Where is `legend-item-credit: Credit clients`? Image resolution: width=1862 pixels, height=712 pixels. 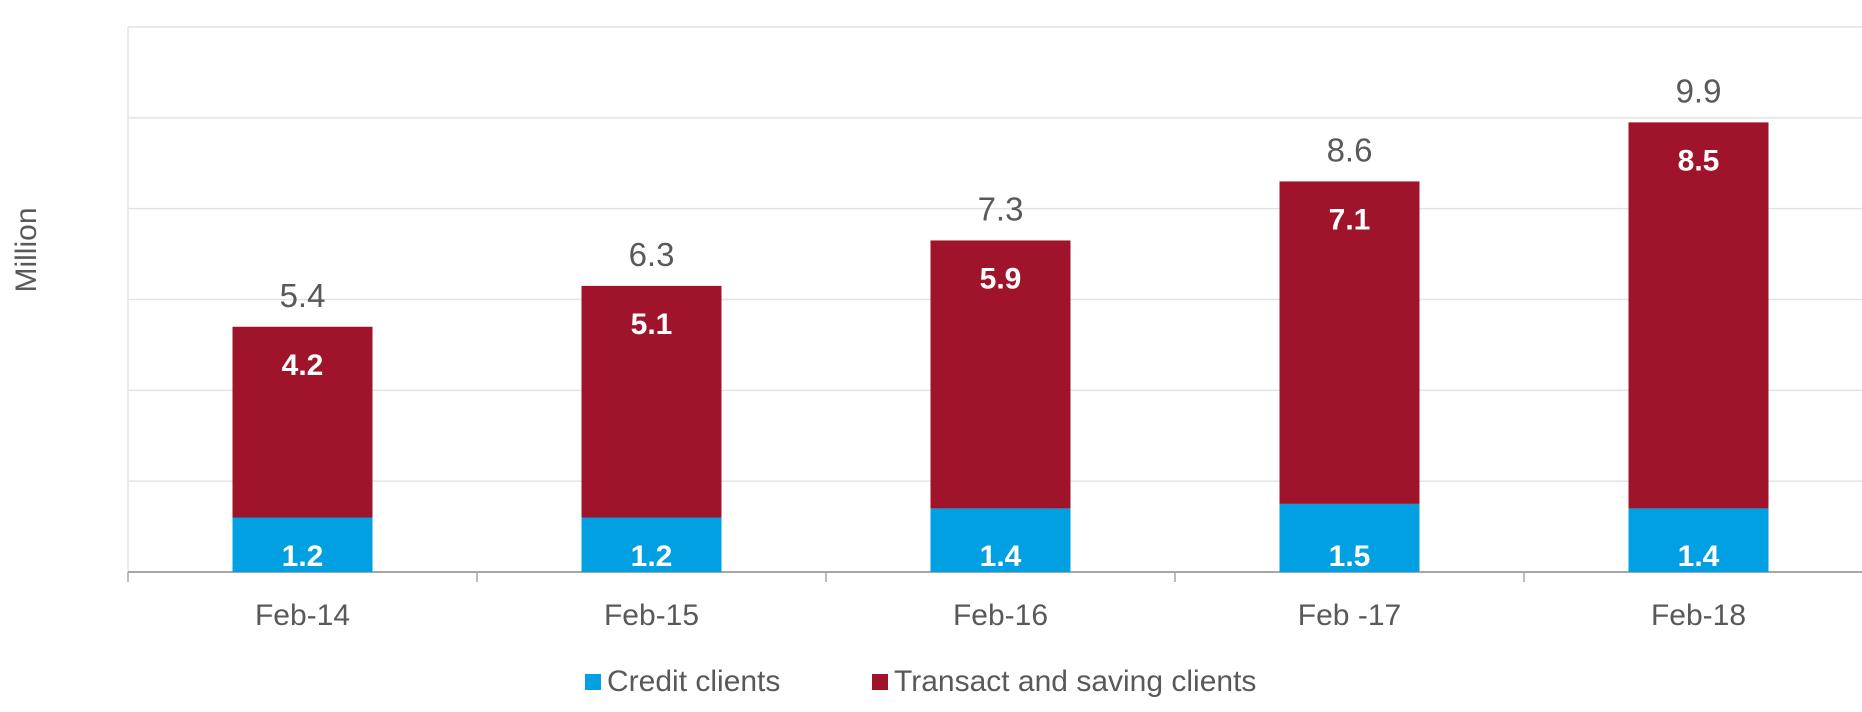
legend-item-credit: Credit clients is located at coordinates (682, 682).